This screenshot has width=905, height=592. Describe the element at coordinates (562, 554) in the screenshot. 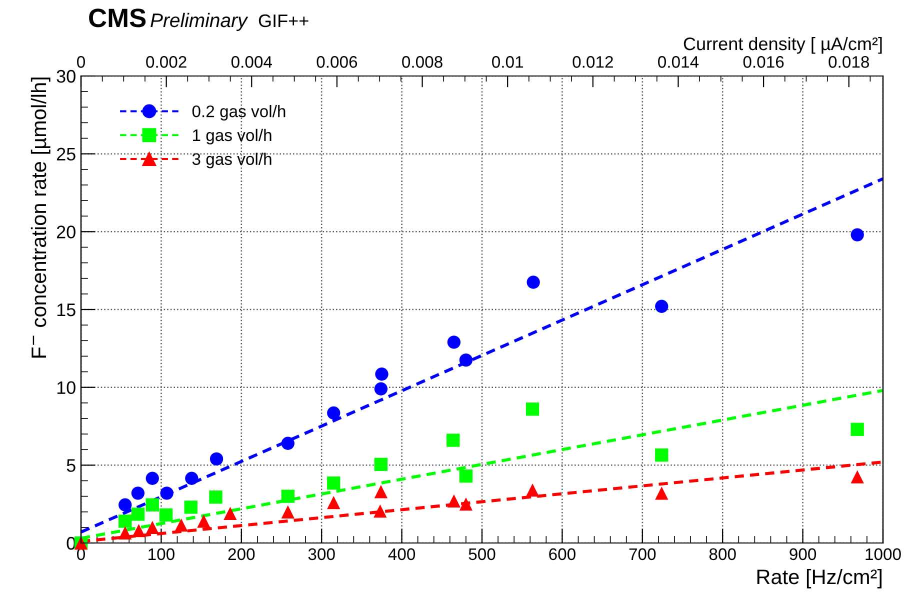

I see `x-tick-label: 600` at that location.